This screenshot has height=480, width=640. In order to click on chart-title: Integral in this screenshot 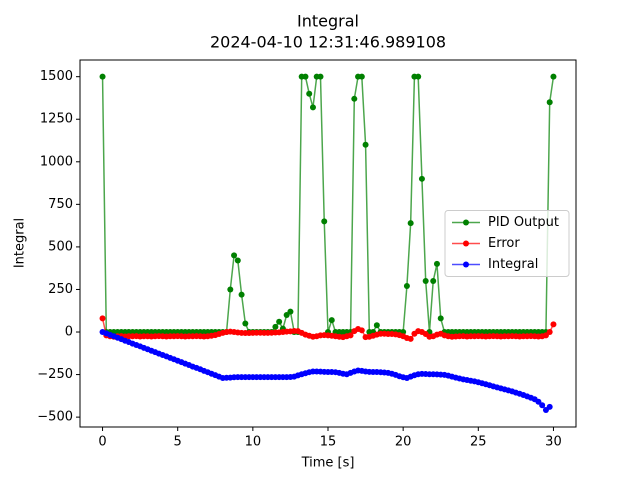, I will do `click(328, 21)`.